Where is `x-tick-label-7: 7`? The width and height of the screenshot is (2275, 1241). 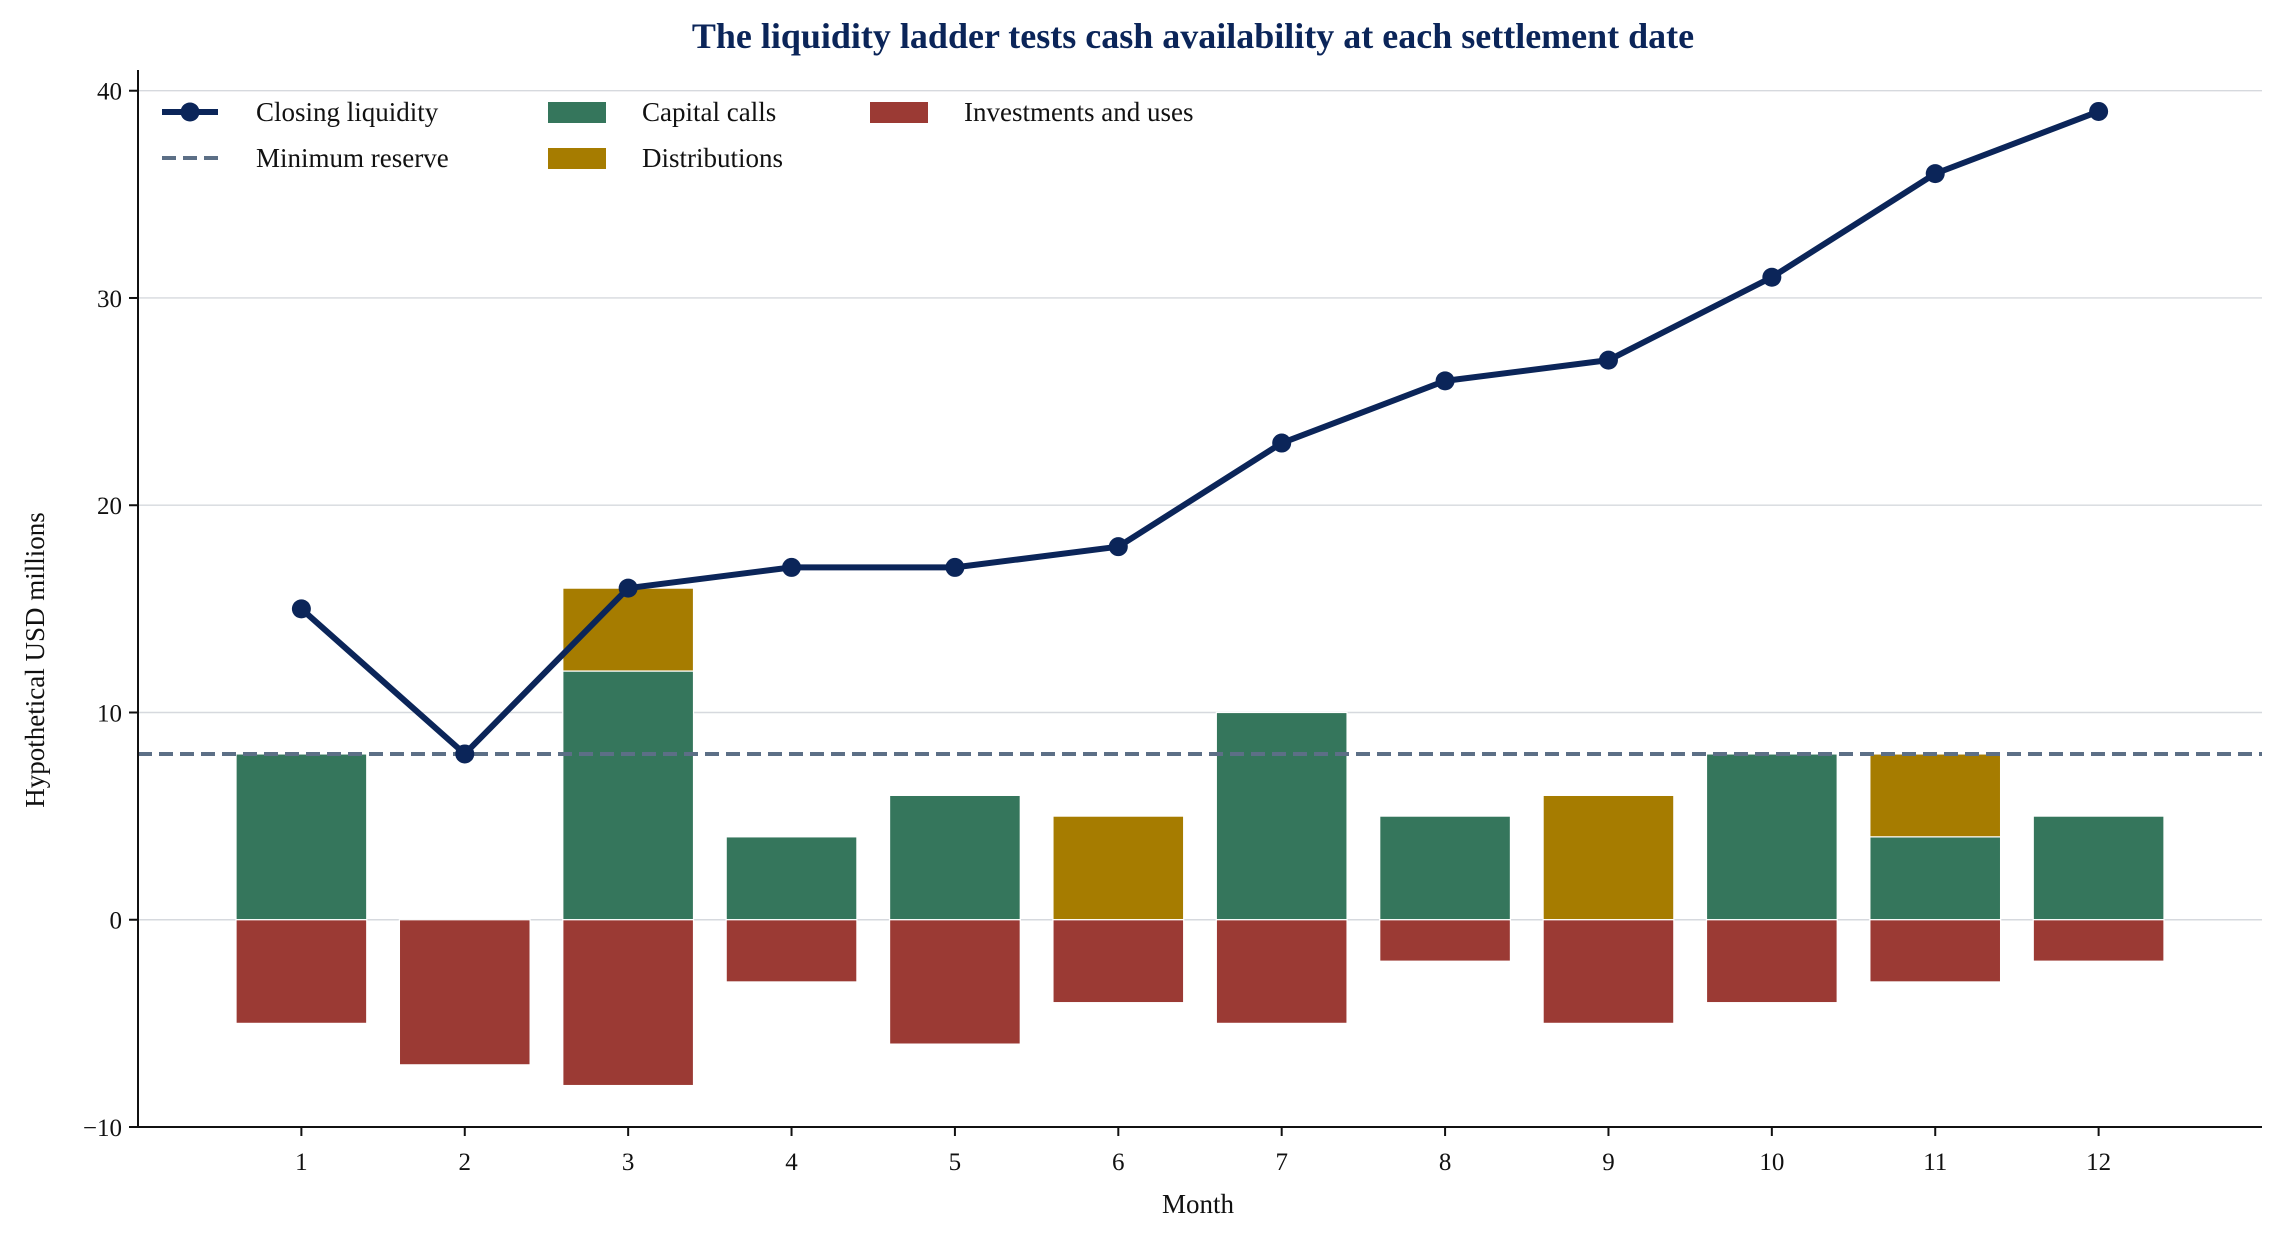
x-tick-label-7: 7 is located at coordinates (1281, 1162).